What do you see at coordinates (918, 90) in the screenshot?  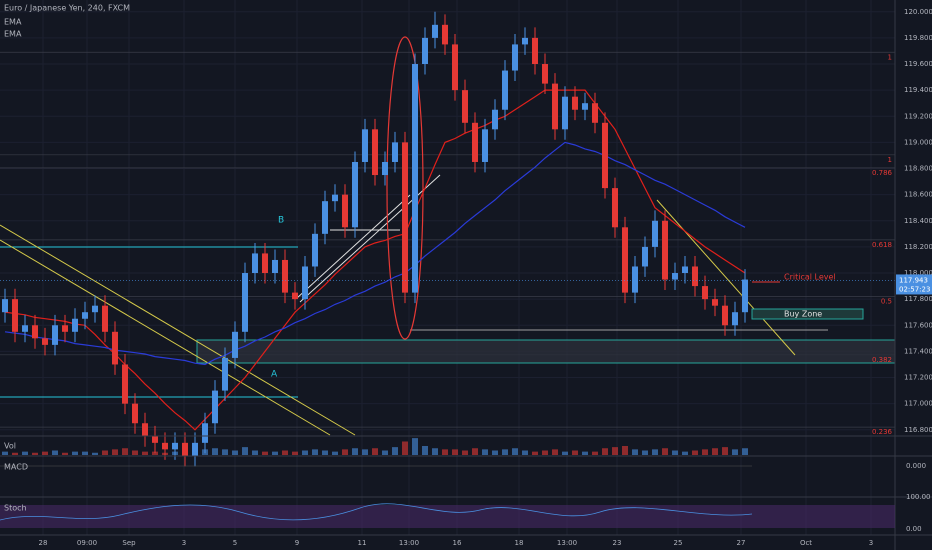 I see `y-tick-label: 119.400` at bounding box center [918, 90].